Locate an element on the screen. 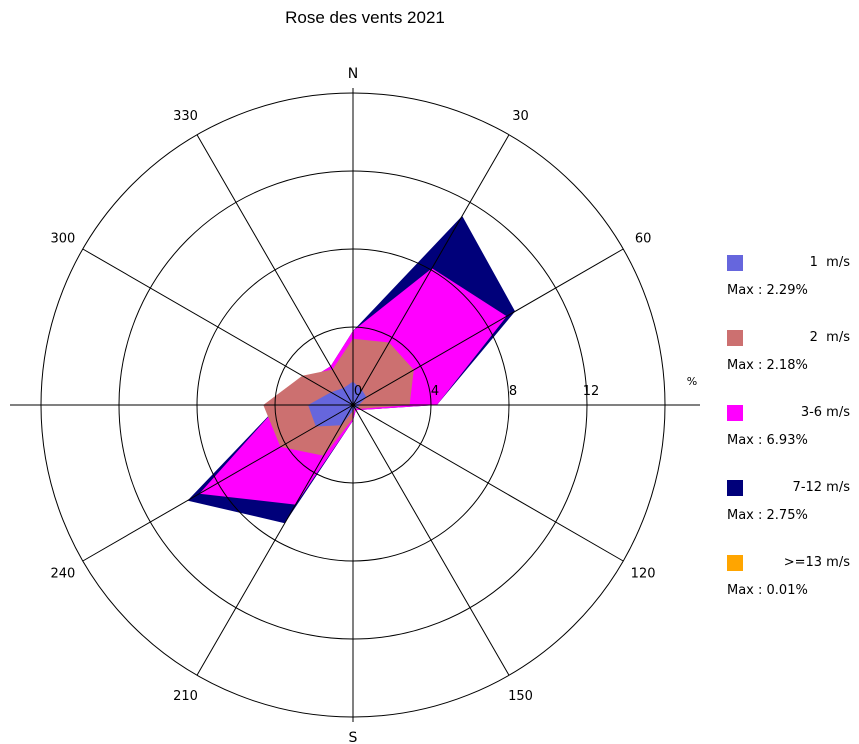  legend-item: 1 m/s Max : 2.29% is located at coordinates (789, 287).